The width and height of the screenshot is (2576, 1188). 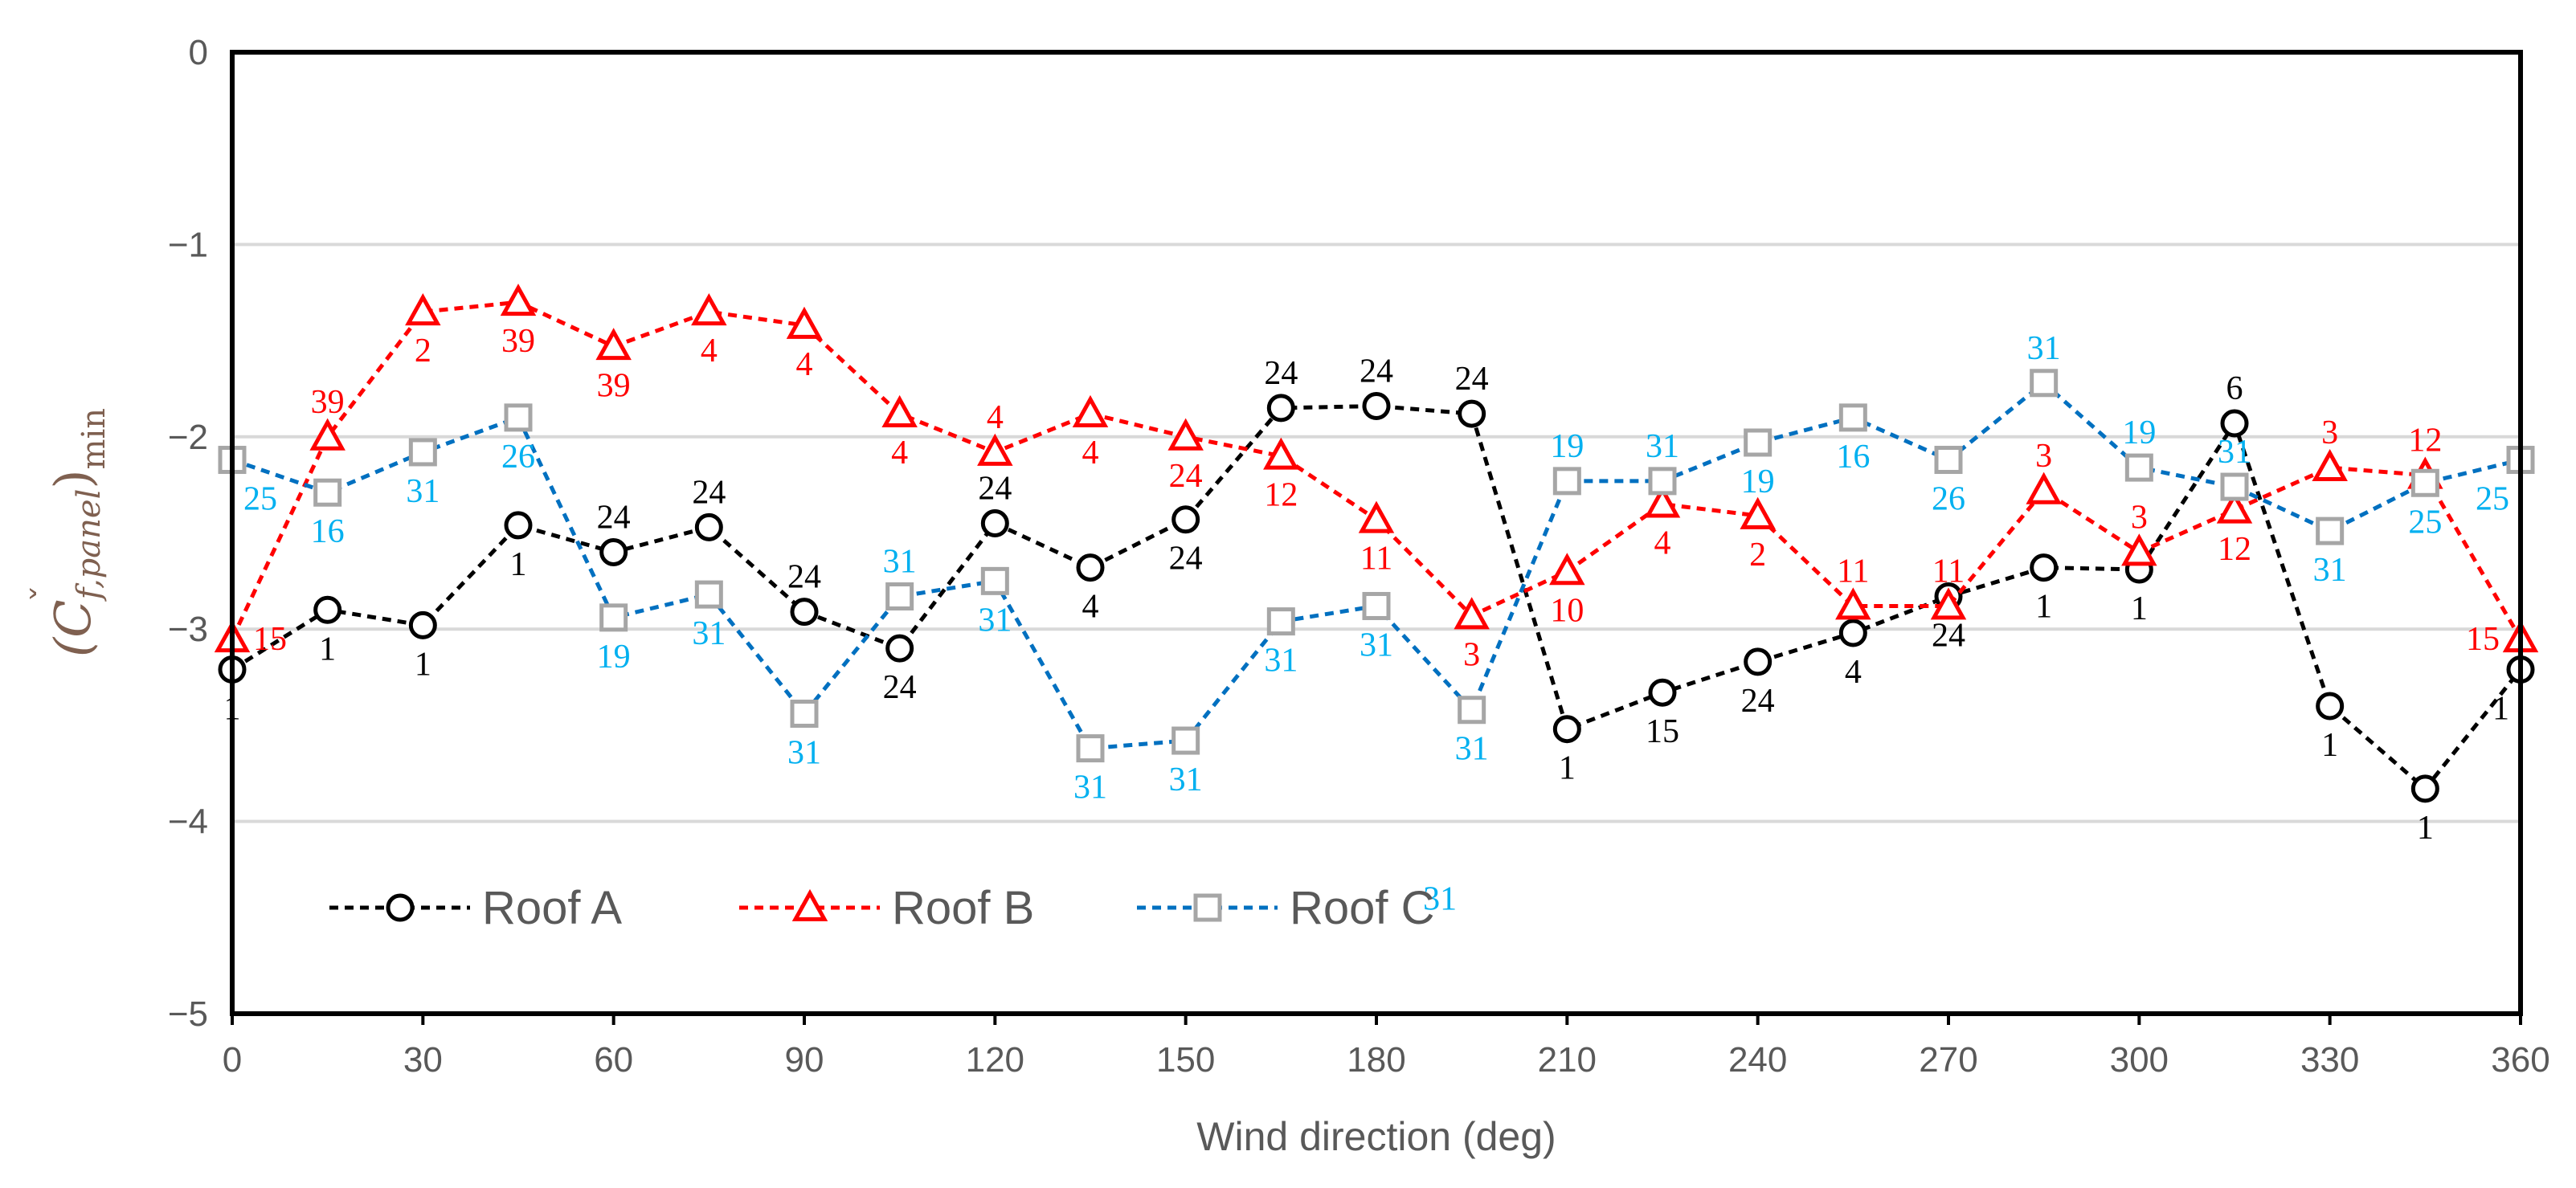 What do you see at coordinates (614, 385) in the screenshot?
I see `roof-b-point-label: 39` at bounding box center [614, 385].